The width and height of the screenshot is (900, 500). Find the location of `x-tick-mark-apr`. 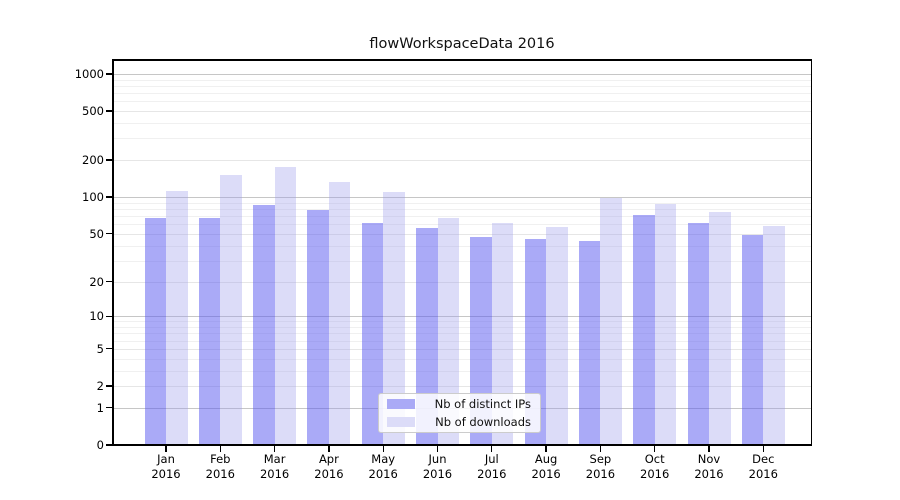

x-tick-mark-apr is located at coordinates (329, 449).